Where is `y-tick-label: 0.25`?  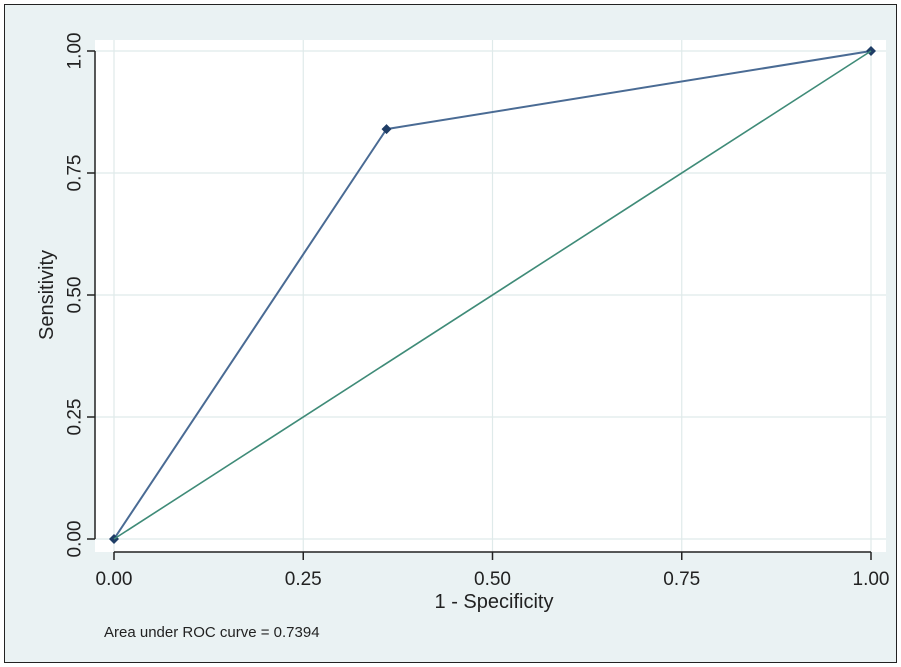
y-tick-label: 0.25 is located at coordinates (75, 417).